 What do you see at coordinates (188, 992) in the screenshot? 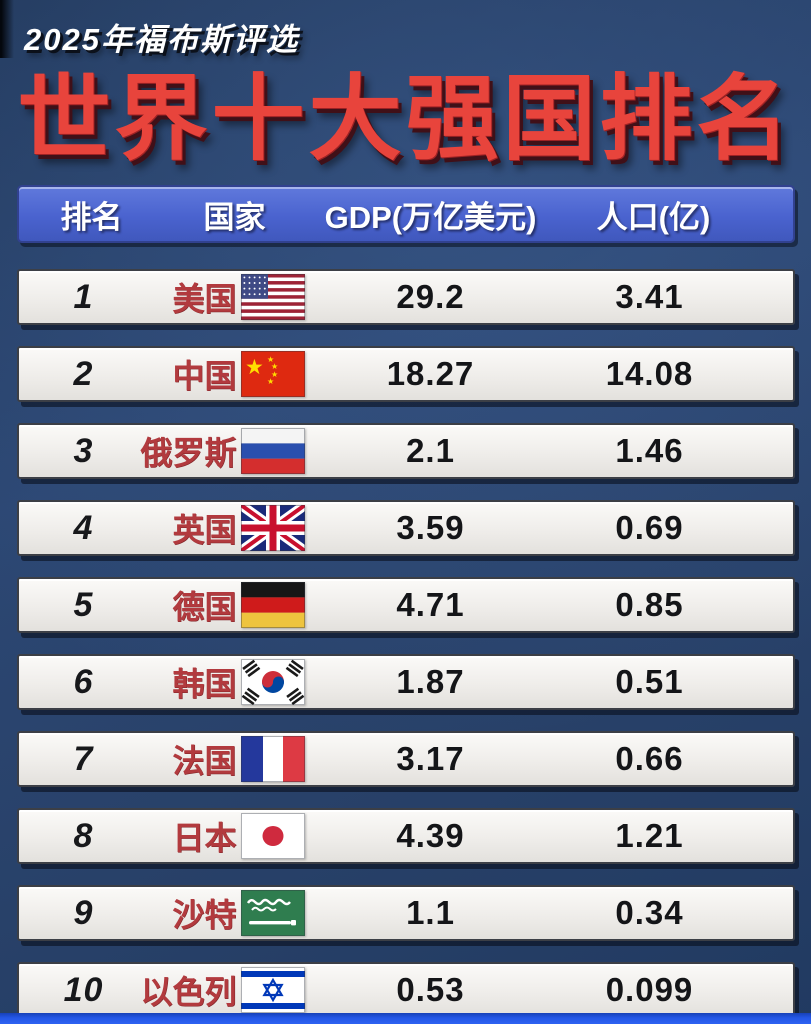
I see `country-name: 以色列` at bounding box center [188, 992].